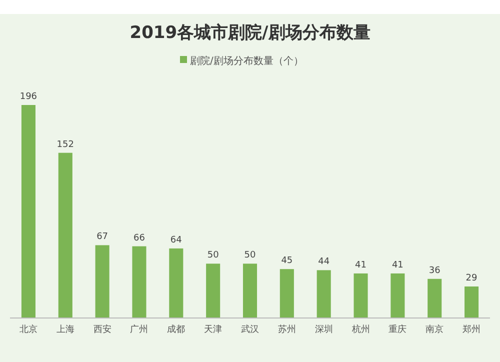  What do you see at coordinates (287, 261) in the screenshot?
I see `data-label: 45` at bounding box center [287, 261].